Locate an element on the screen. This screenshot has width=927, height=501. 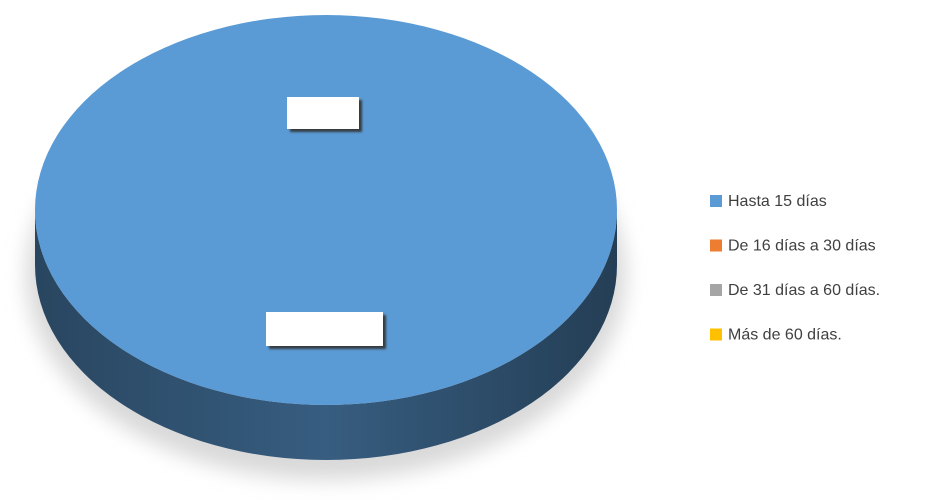
legend-label: Más de 60 días. is located at coordinates (785, 335).